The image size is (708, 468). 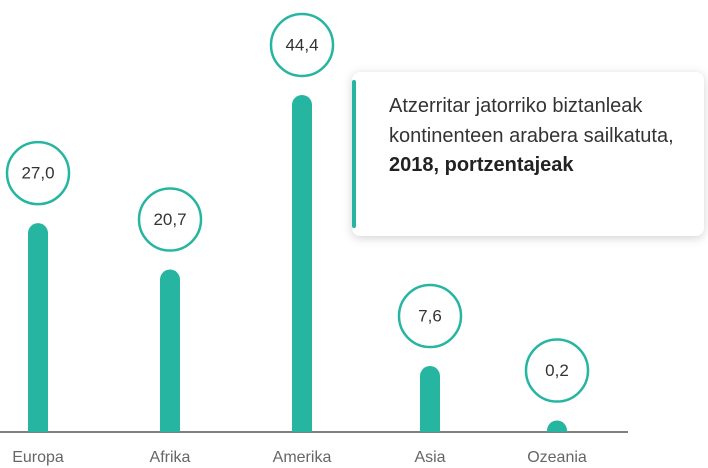 What do you see at coordinates (354, 154) in the screenshot?
I see `title-accent` at bounding box center [354, 154].